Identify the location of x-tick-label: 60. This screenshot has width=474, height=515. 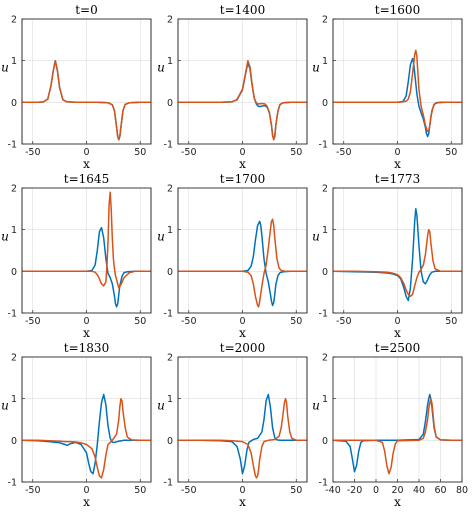
(440, 490).